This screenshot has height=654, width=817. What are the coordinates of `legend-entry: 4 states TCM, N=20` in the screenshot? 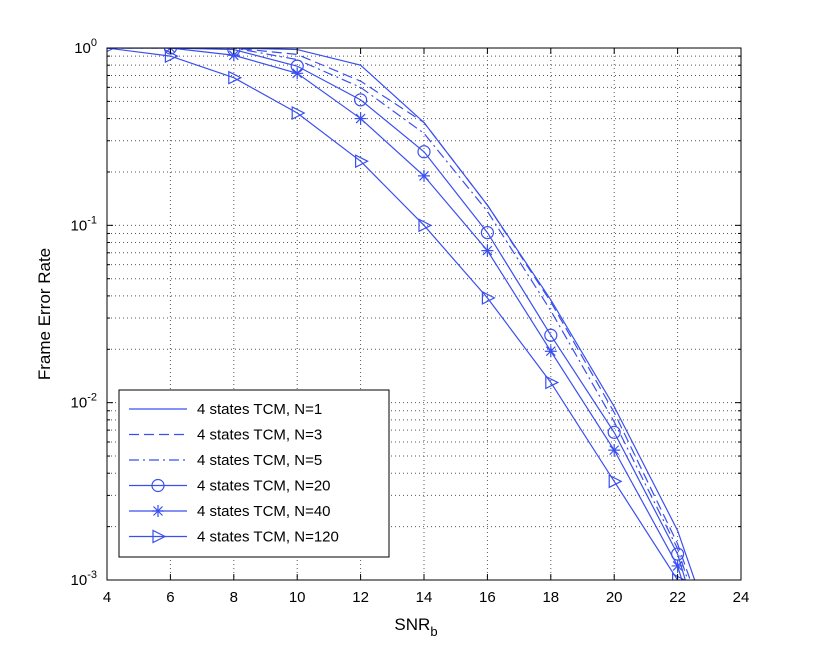 It's located at (230, 486).